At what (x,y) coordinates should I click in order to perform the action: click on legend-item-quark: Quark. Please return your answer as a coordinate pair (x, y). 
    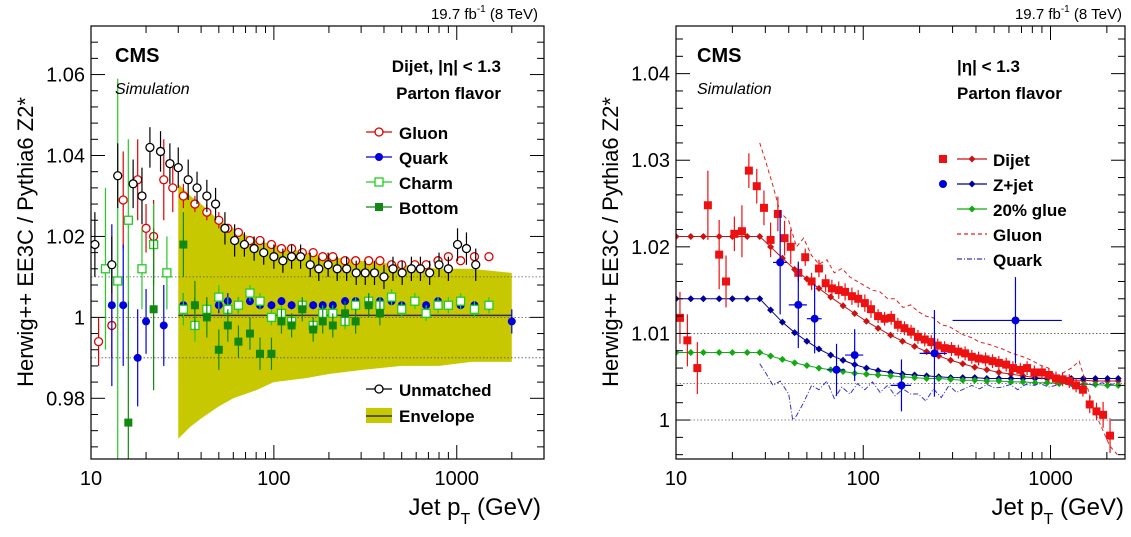
    Looking at the image, I should click on (407, 158).